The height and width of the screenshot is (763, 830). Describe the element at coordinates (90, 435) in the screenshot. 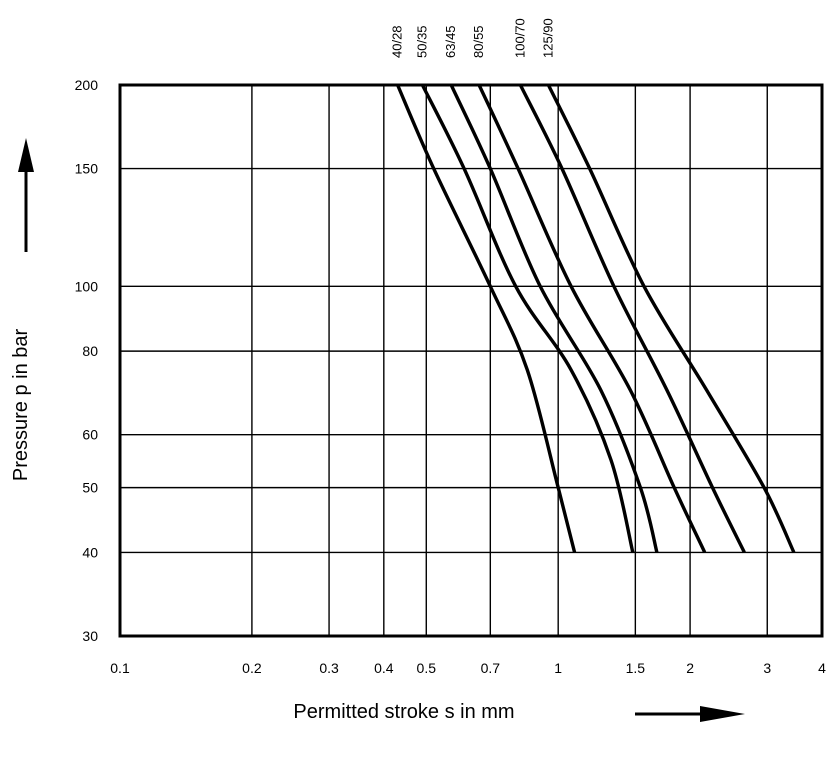

I see `y-tick-label: 60` at that location.